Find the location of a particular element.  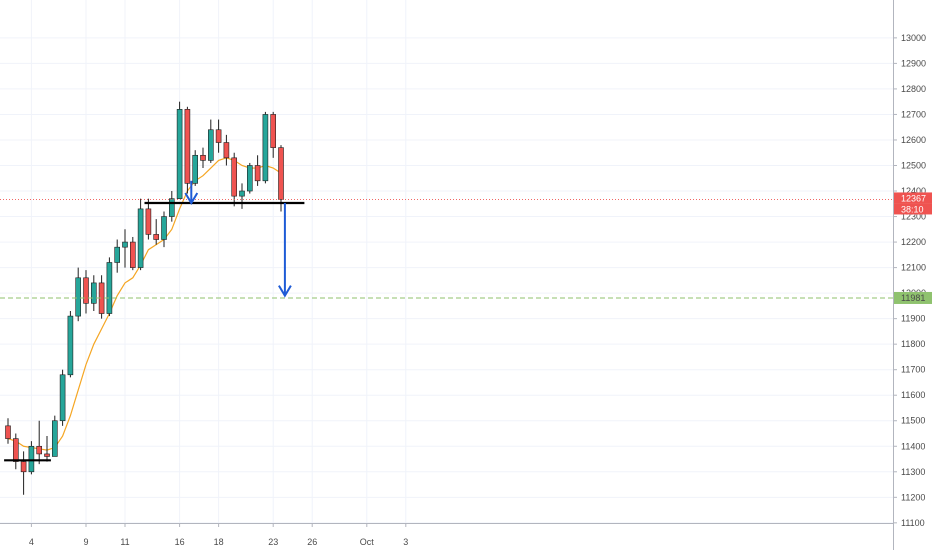

price-tick-label: 12900 is located at coordinates (913, 63).